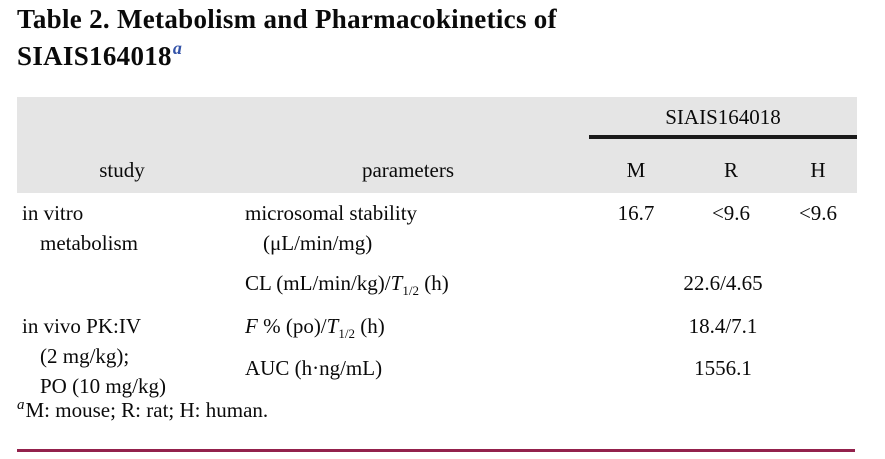 This screenshot has width=885, height=459. What do you see at coordinates (122, 165) in the screenshot?
I see `col-header-study: study` at bounding box center [122, 165].